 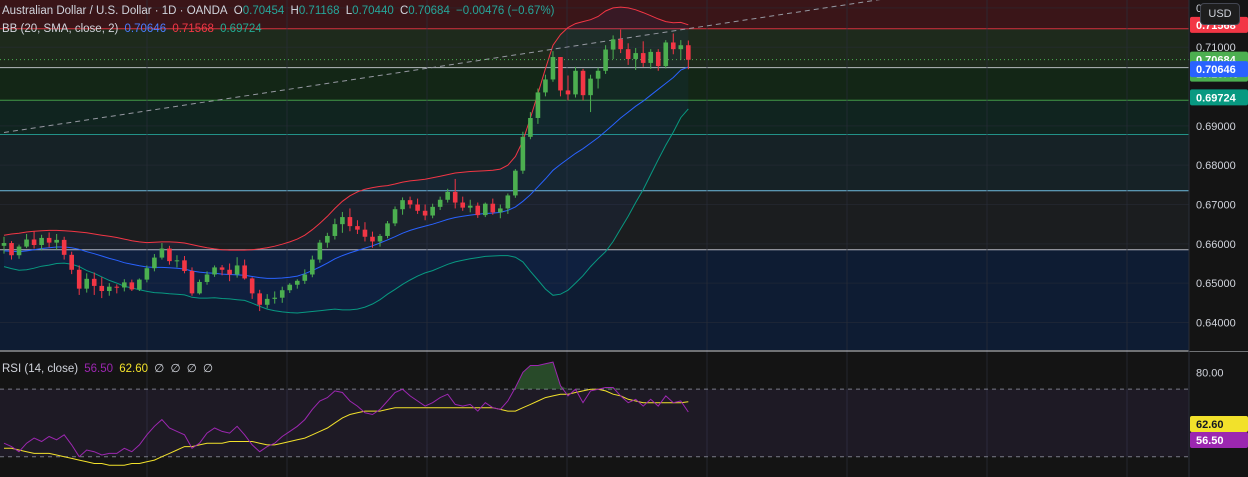 I want to click on rsi-band-fill, so click(x=594, y=423).